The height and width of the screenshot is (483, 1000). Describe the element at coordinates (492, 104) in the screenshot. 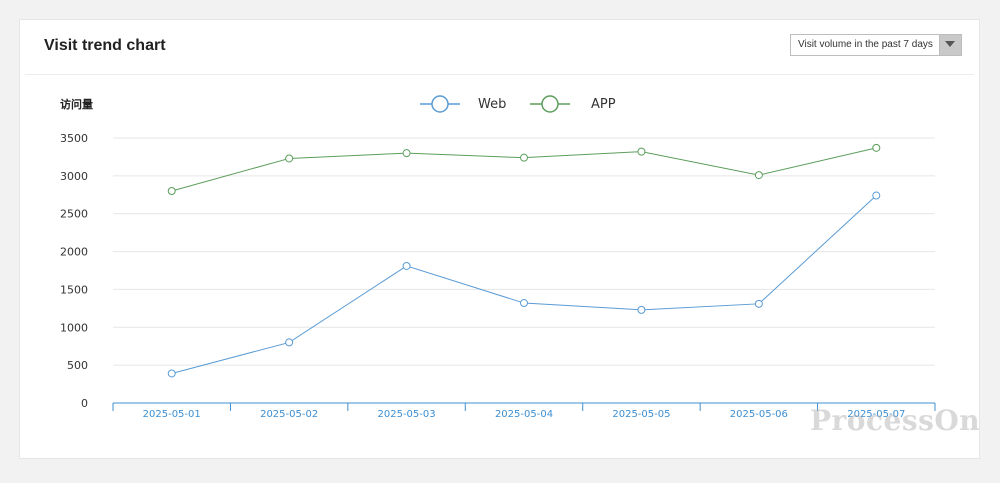

I see `legend-label: Web` at that location.